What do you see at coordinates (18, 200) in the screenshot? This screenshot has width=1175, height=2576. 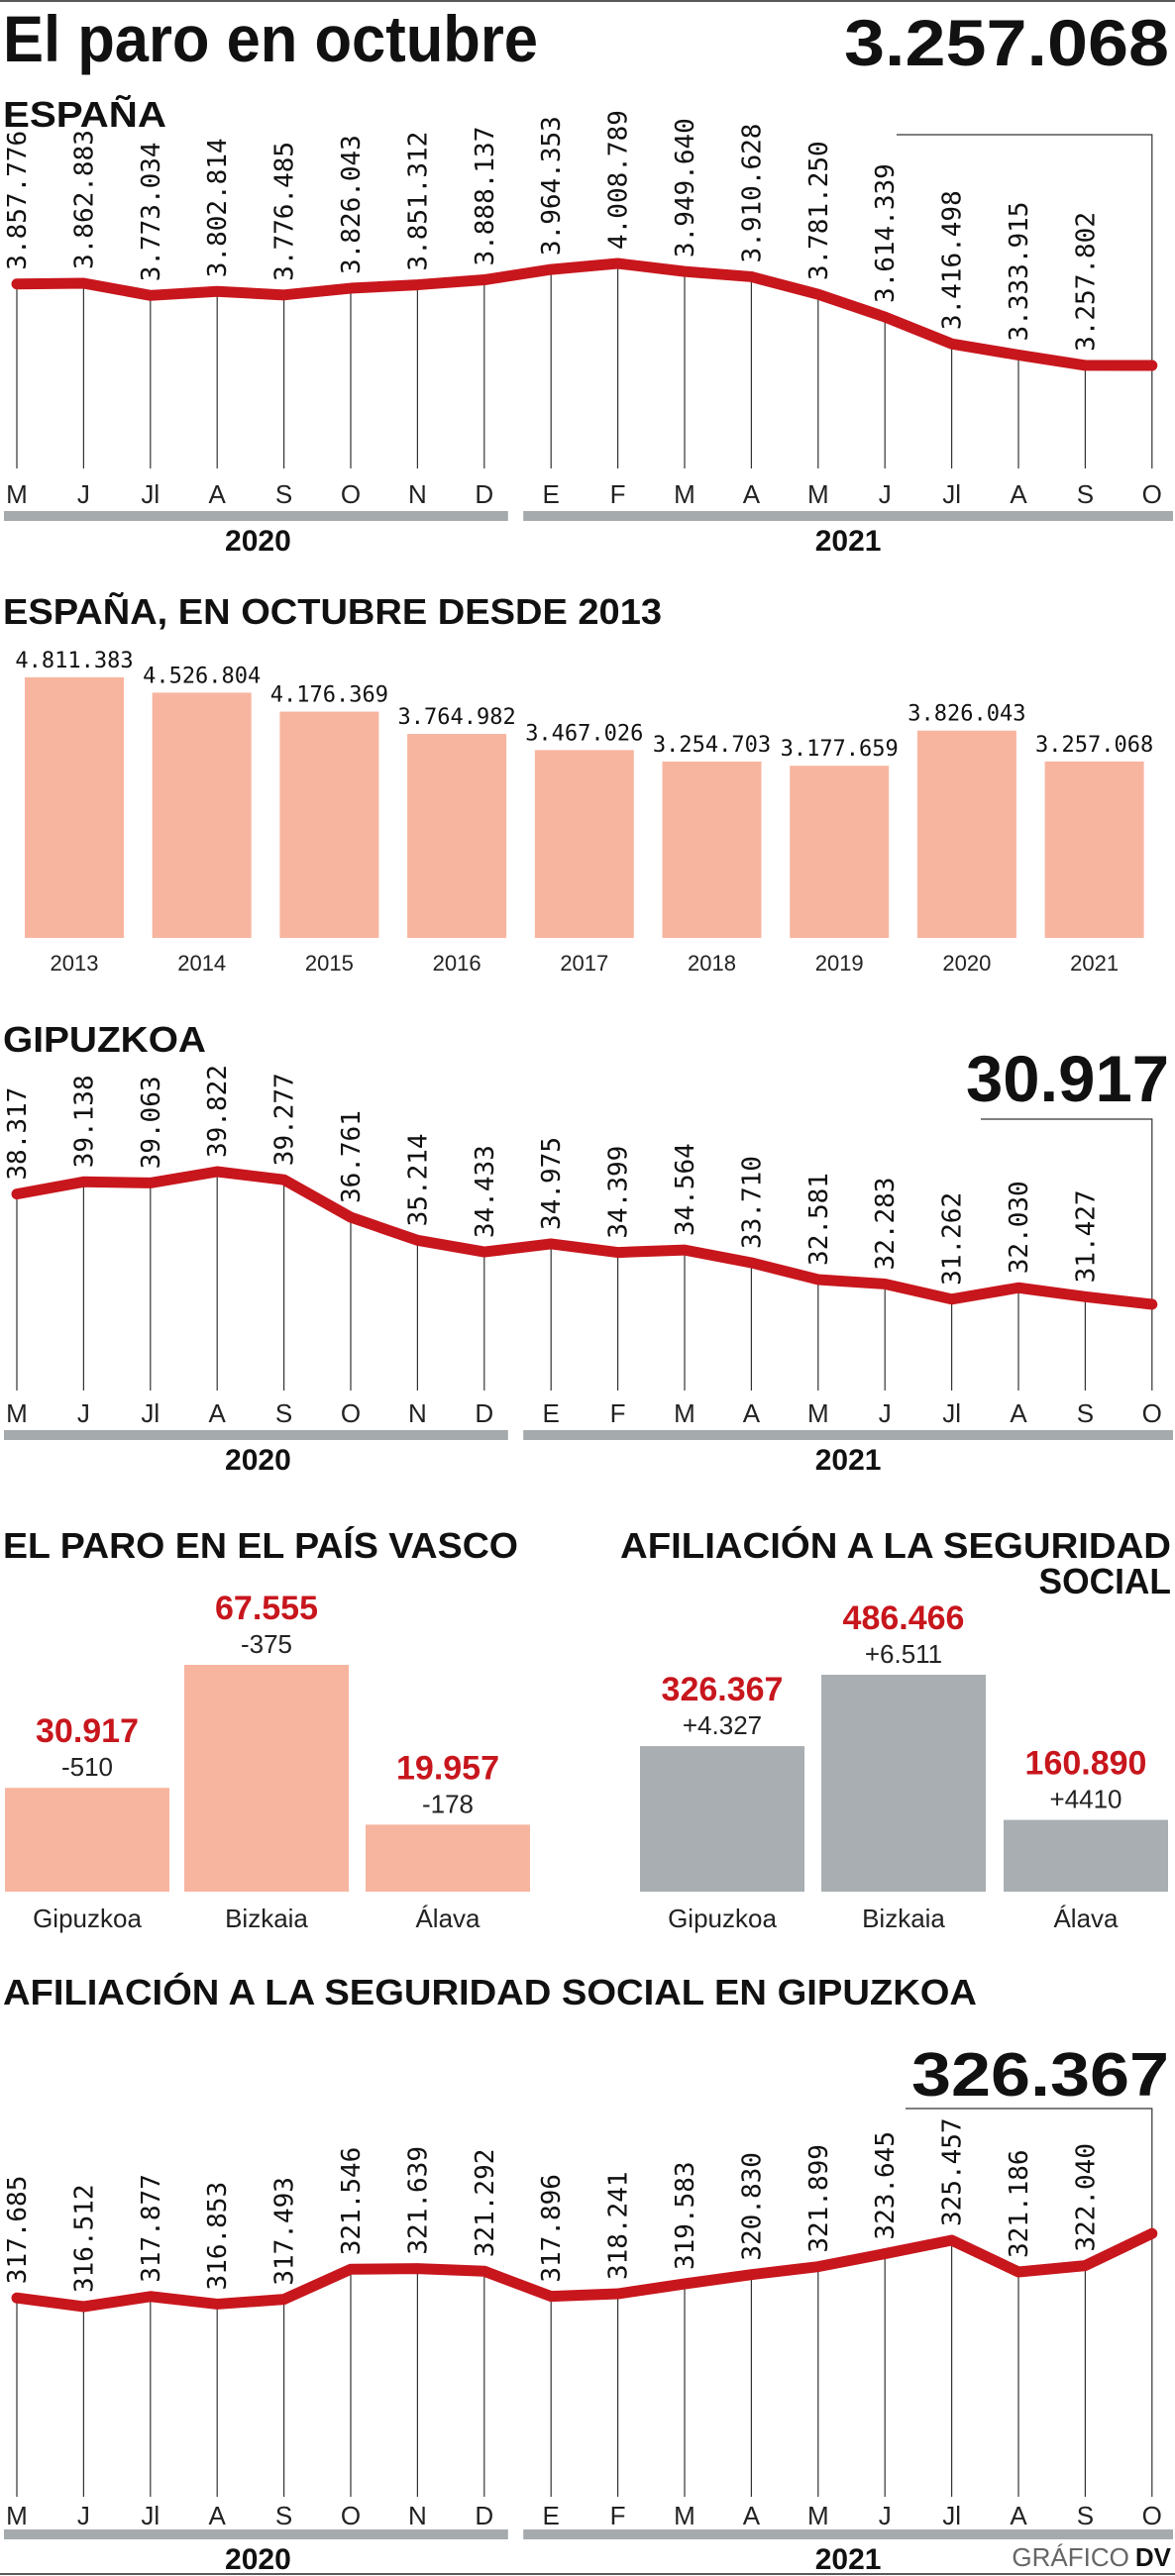 I see `data-label: 3.857.776` at bounding box center [18, 200].